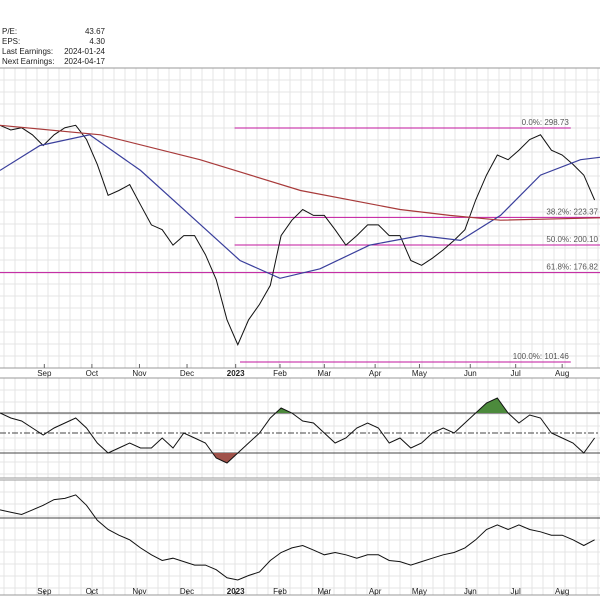 The height and width of the screenshot is (600, 600). Describe the element at coordinates (11, 41) in the screenshot. I see `header-label: EPS:` at that location.